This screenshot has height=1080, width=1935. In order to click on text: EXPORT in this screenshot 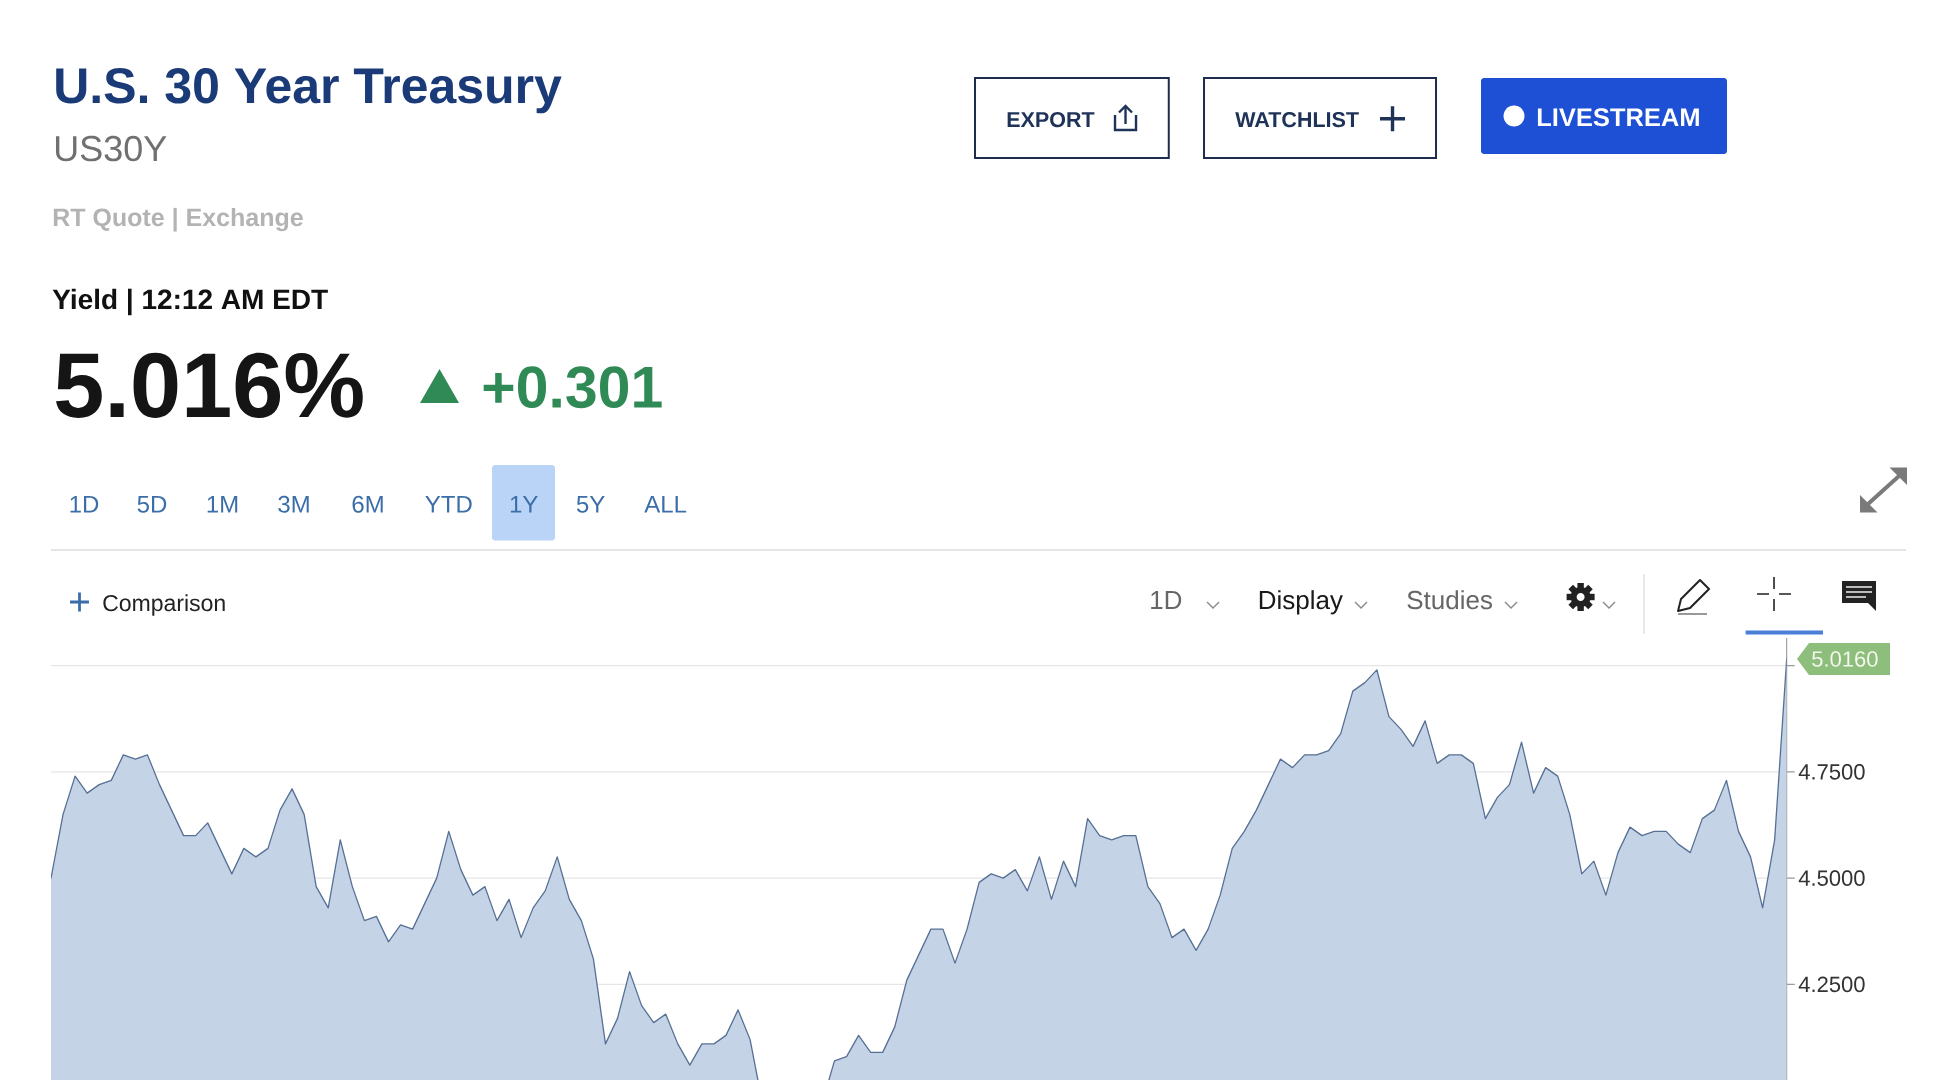, I will do `click(1051, 119)`.